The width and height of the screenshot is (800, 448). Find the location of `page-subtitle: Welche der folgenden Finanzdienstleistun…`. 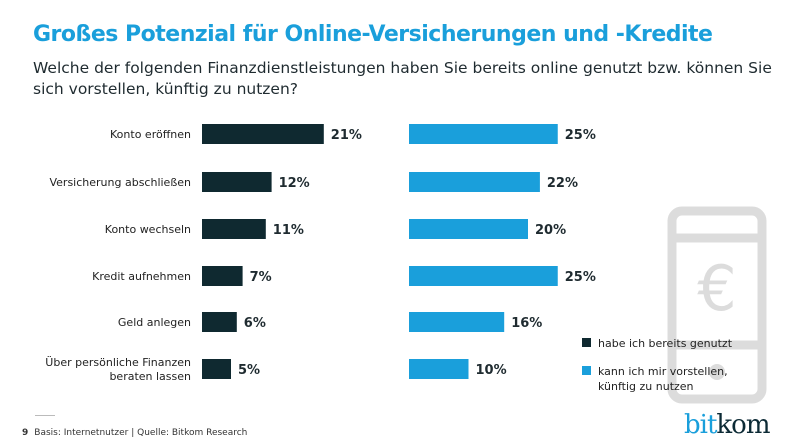

page-subtitle: Welche der folgenden Finanzdienstleistun… is located at coordinates (402, 78).